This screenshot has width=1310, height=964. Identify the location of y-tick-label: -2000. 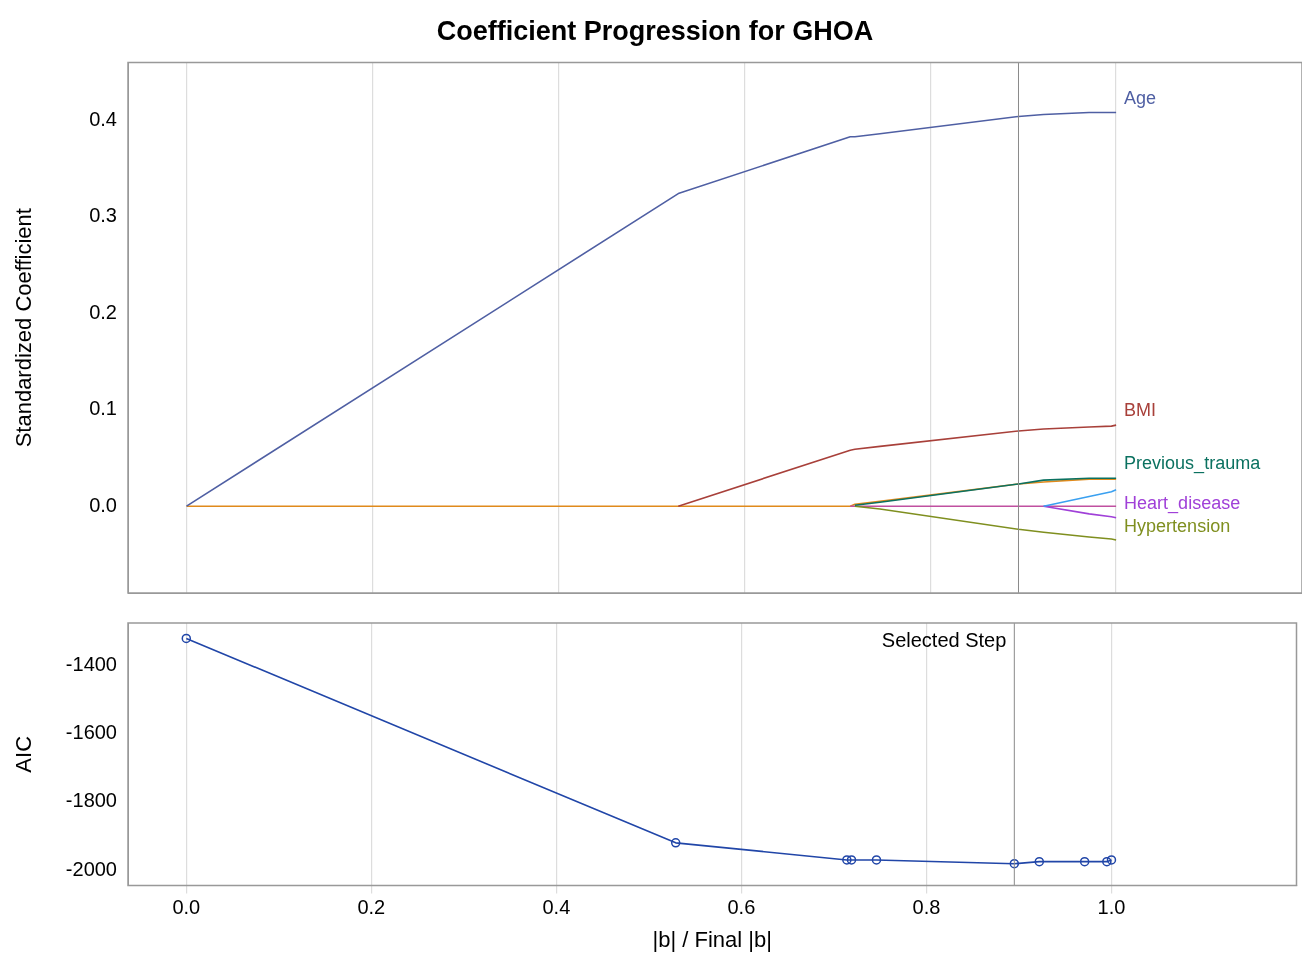
(91, 868).